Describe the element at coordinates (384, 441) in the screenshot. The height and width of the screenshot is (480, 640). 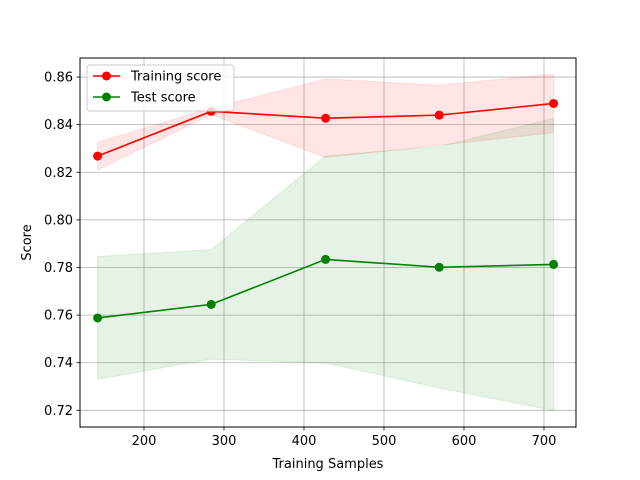
I see `x-tick-label: 500` at that location.